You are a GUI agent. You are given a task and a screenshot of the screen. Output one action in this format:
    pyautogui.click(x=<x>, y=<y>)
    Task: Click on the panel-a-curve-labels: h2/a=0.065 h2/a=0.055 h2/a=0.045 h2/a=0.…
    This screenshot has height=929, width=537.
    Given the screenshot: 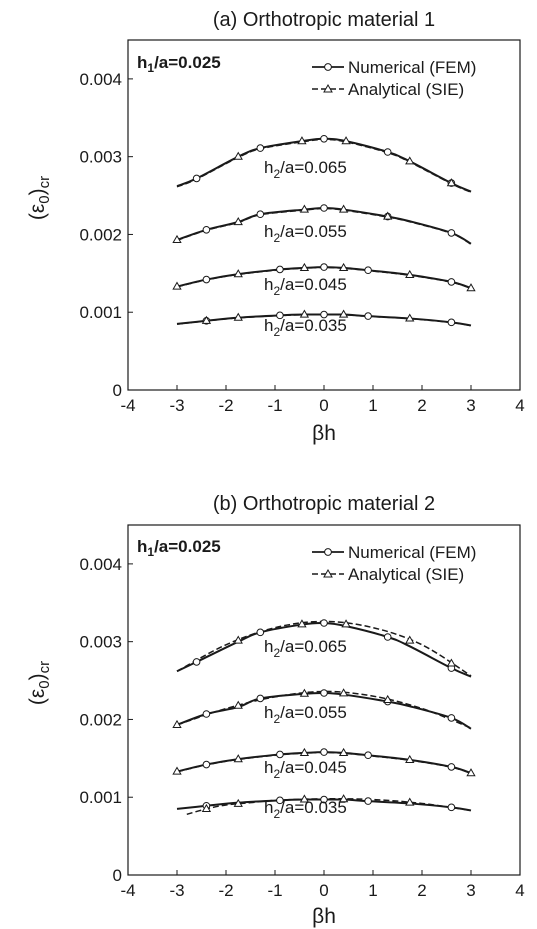 What is the action you would take?
    pyautogui.click(x=305, y=248)
    